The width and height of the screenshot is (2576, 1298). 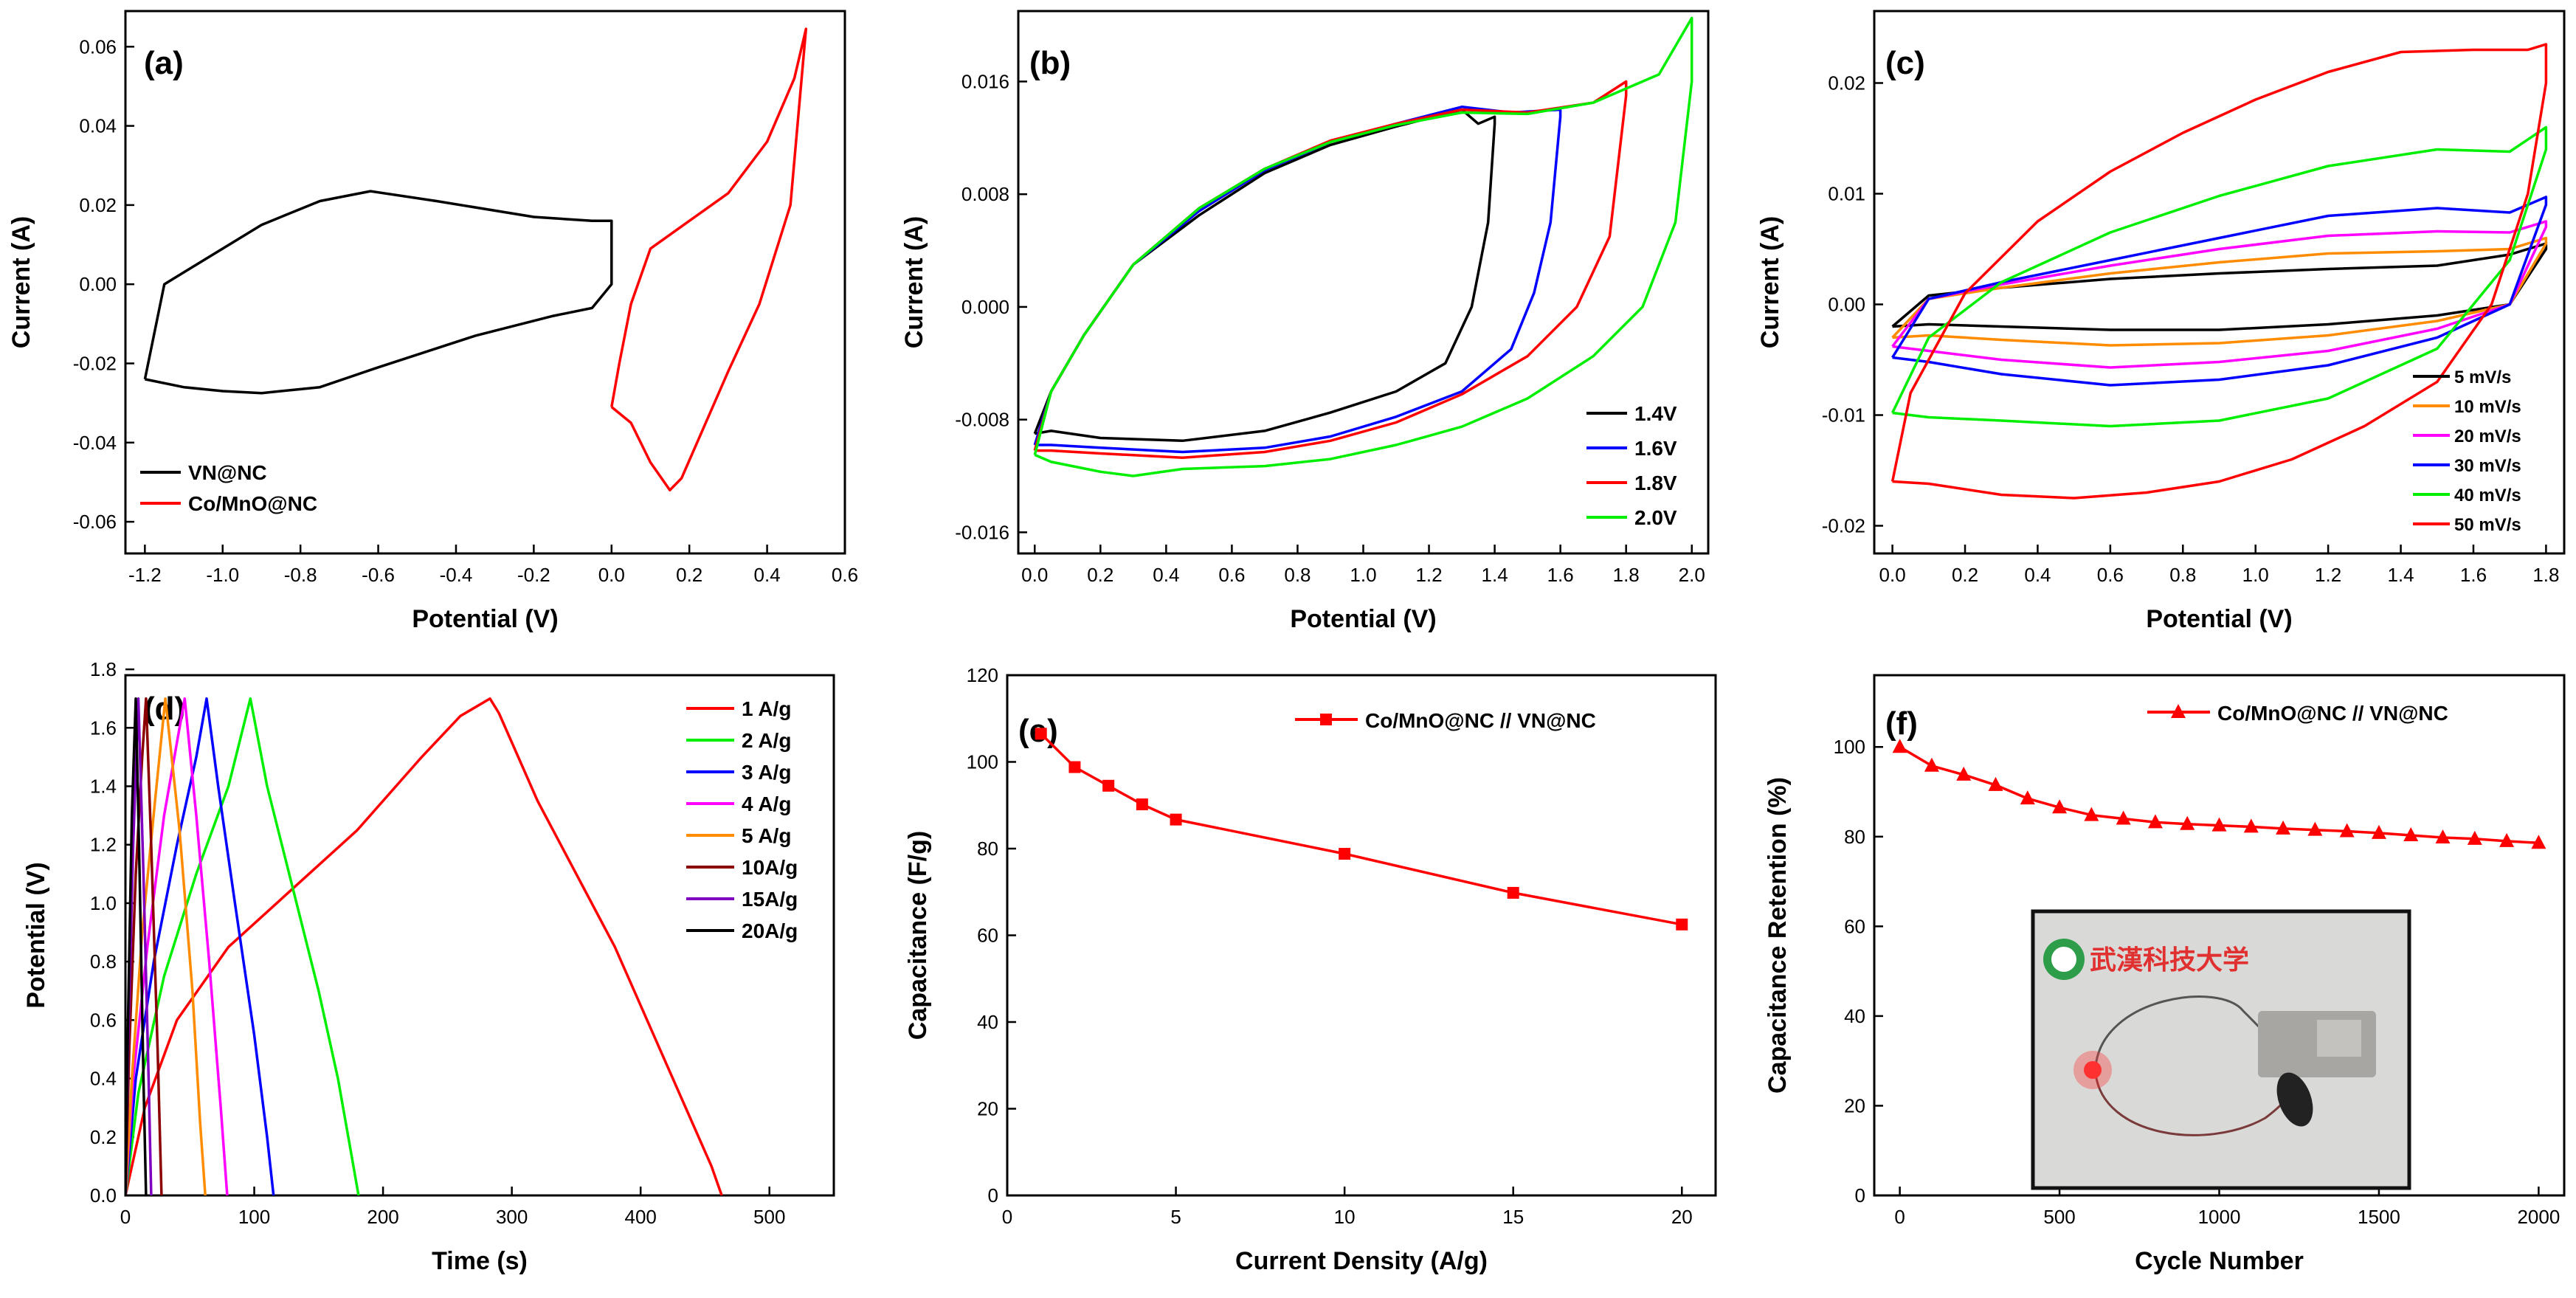 What do you see at coordinates (222, 575) in the screenshot?
I see `x-tick-label: -1.0` at bounding box center [222, 575].